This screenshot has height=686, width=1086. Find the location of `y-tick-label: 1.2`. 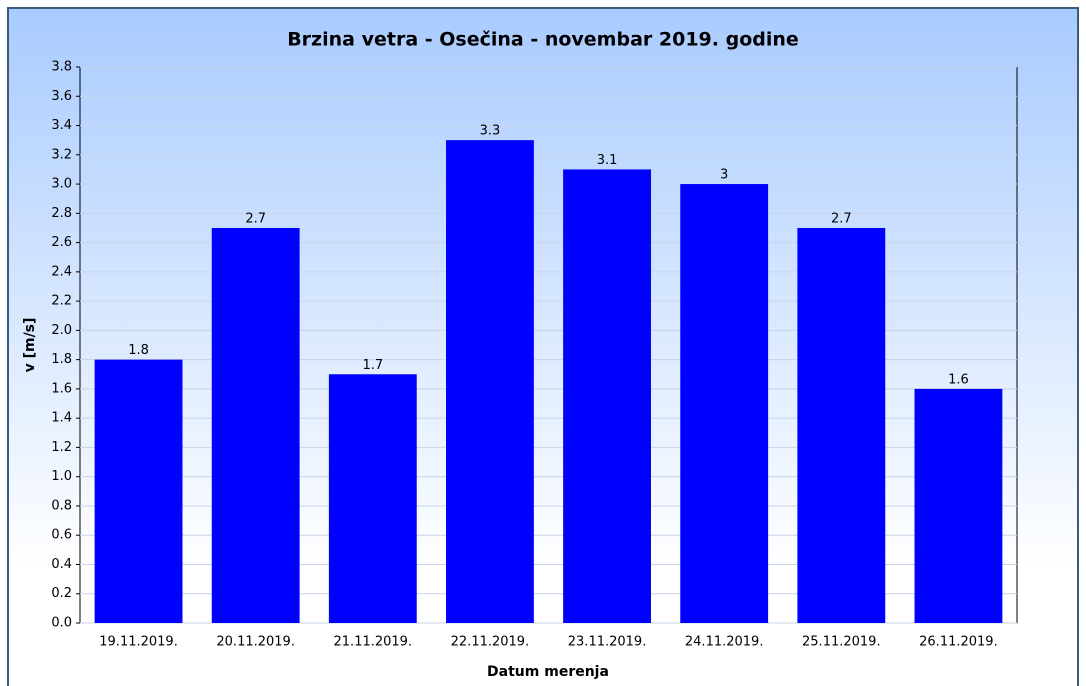

y-tick-label: 1.2 is located at coordinates (61, 447).